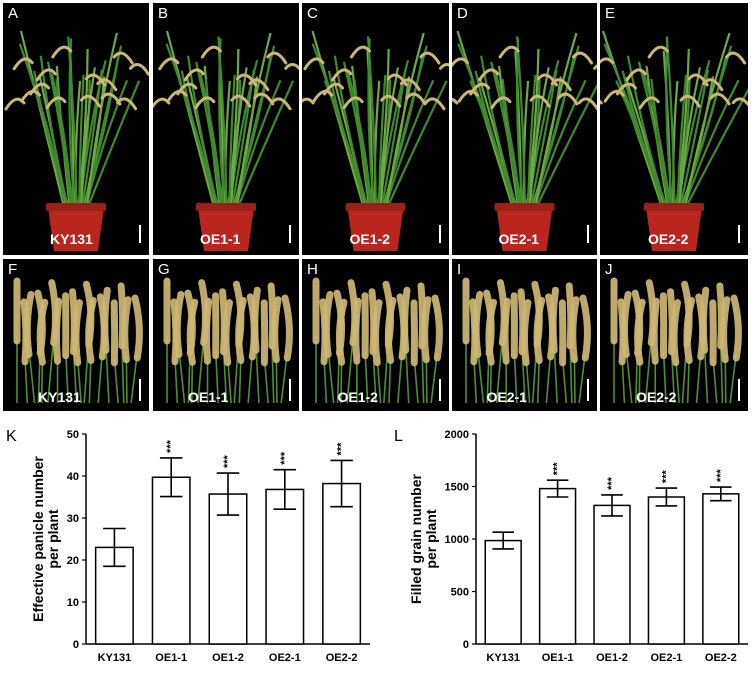 Image resolution: width=752 pixels, height=684 pixels. I want to click on plant-photo-d: D OE2-1, so click(524, 129).